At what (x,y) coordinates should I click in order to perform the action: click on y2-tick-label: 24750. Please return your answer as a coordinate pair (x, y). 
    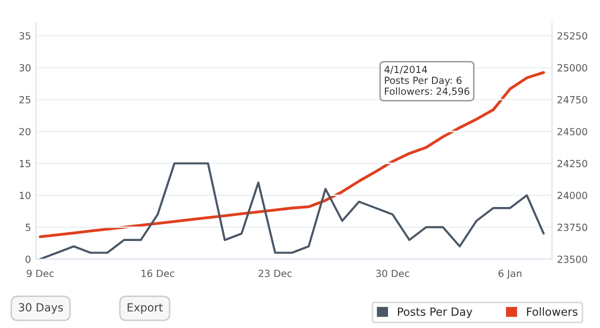
    Looking at the image, I should click on (573, 100).